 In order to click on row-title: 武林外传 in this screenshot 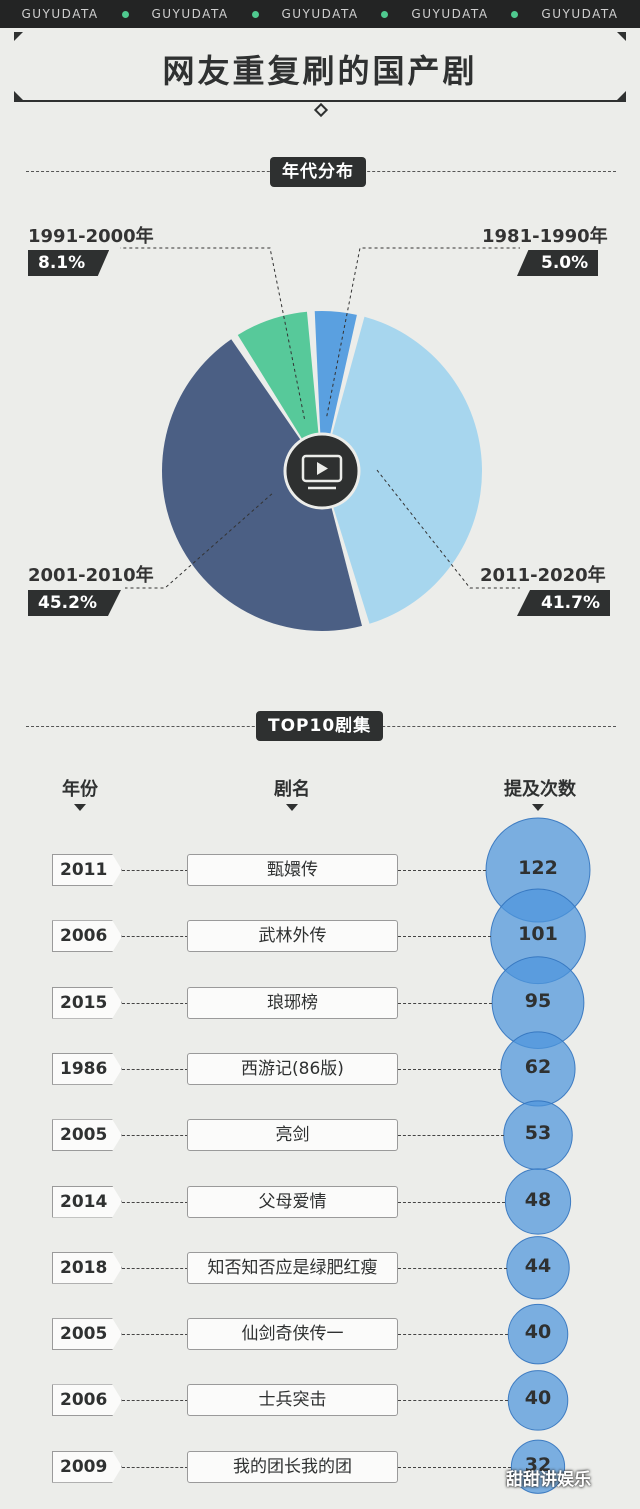, I will do `click(292, 936)`.